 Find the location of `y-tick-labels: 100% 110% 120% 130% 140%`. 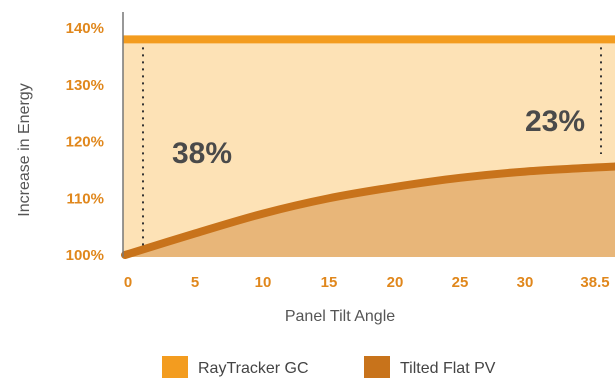

y-tick-labels: 100% 110% 120% 130% 140% is located at coordinates (85, 142).